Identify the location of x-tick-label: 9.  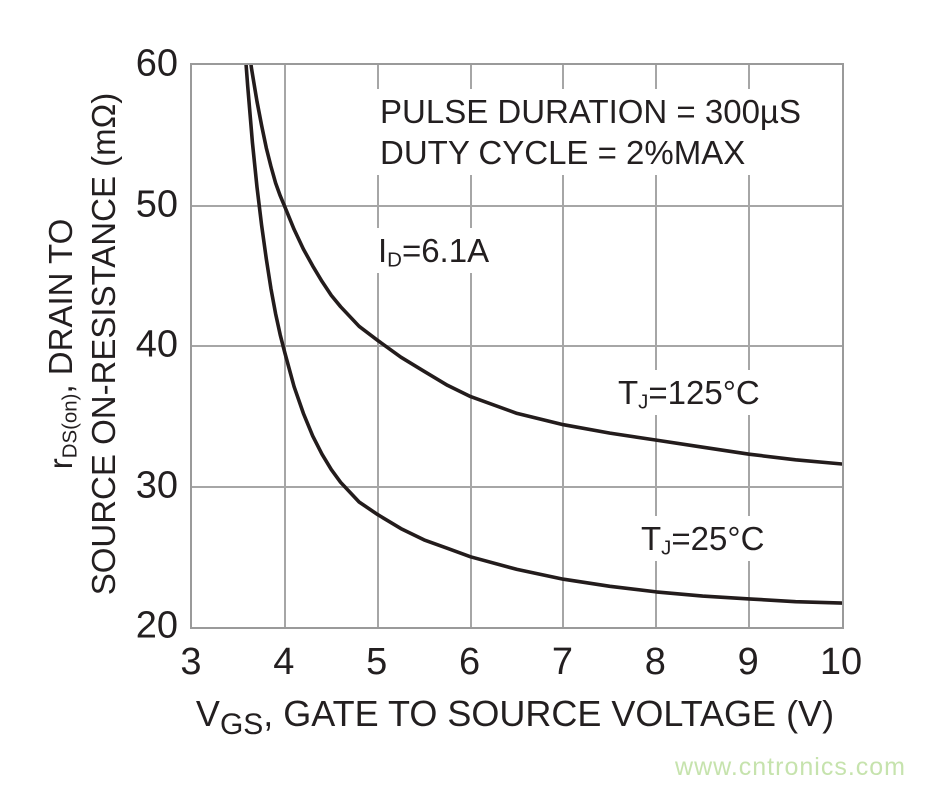
(748, 662).